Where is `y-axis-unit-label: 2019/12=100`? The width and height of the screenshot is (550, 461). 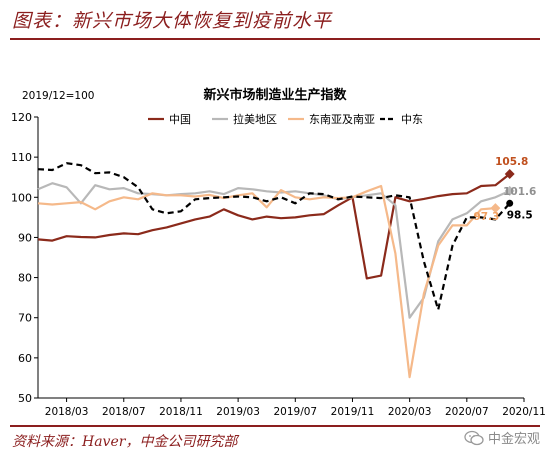 y-axis-unit-label: 2019/12=100 is located at coordinates (58, 96).